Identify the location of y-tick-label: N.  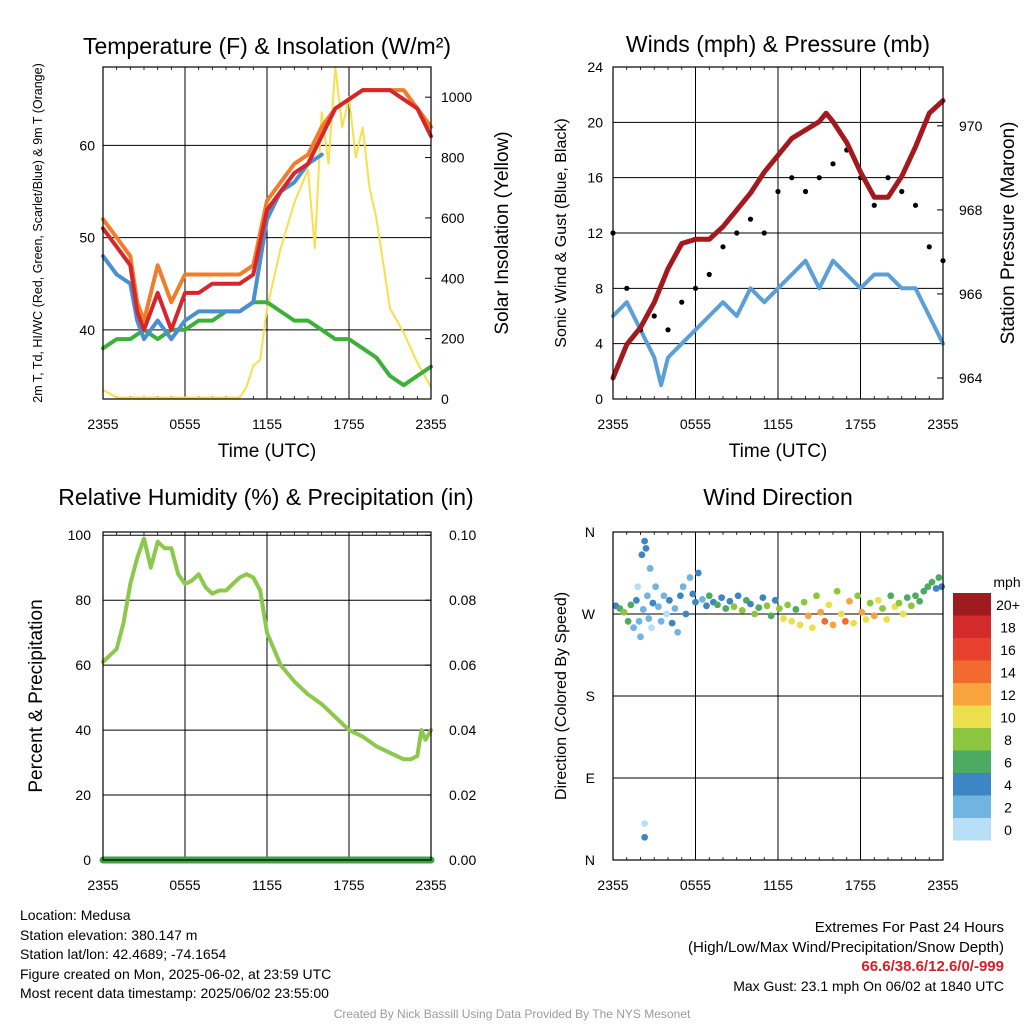
(590, 860).